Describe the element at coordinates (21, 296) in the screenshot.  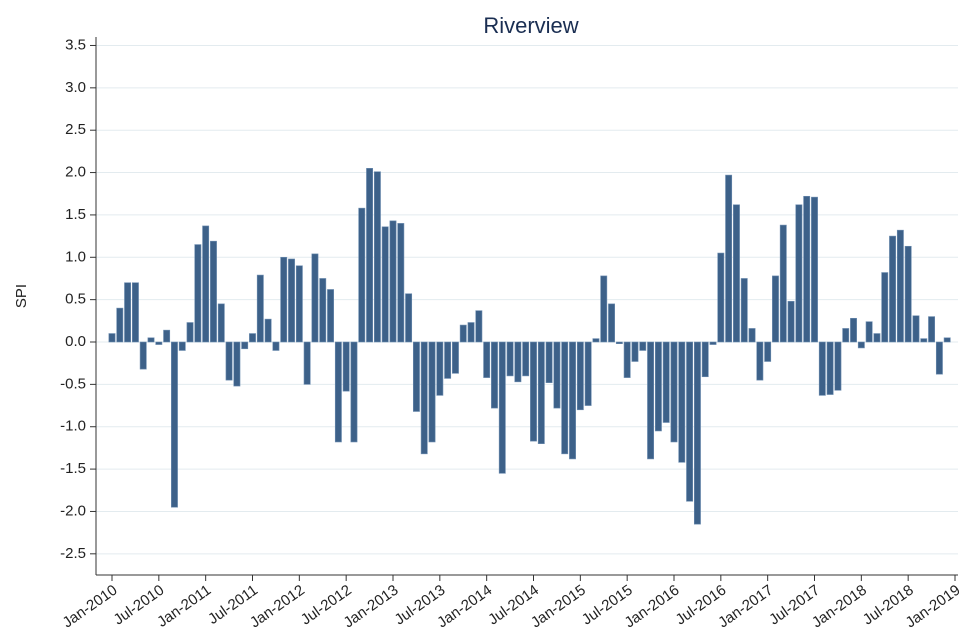
I see `y-axis-label: SPI` at that location.